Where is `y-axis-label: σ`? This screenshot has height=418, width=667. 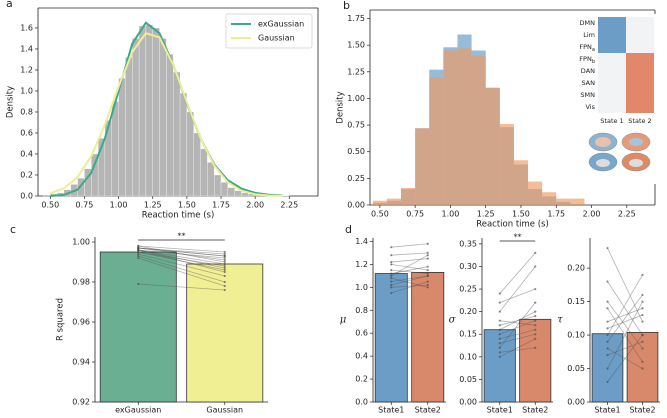
y-axis-label: σ is located at coordinates (453, 320).